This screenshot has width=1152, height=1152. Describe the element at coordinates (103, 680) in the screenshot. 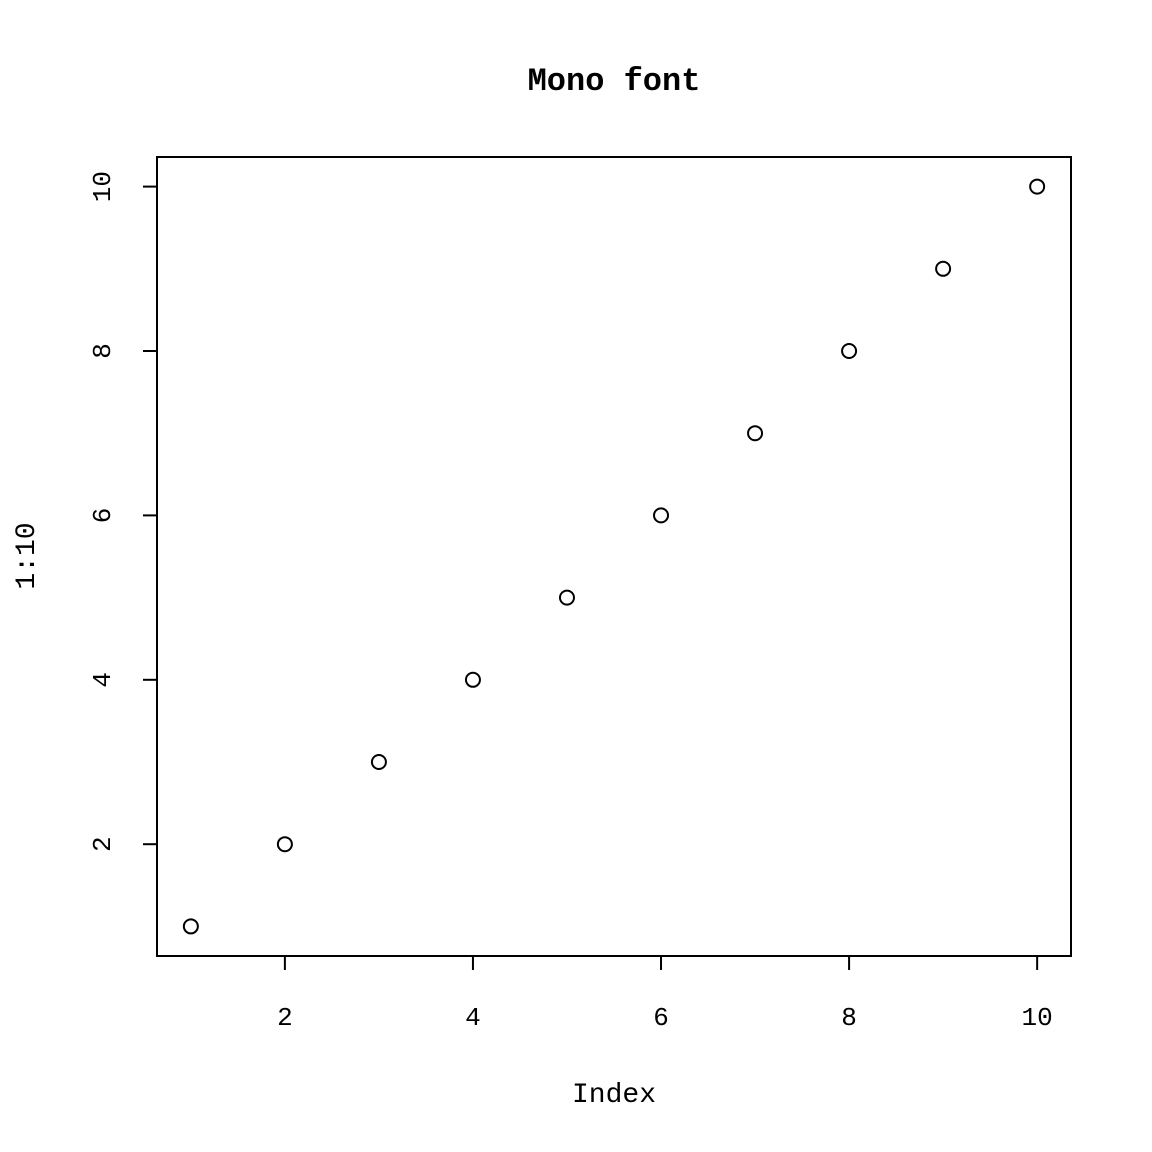

I see `y-tick-label: 4` at that location.